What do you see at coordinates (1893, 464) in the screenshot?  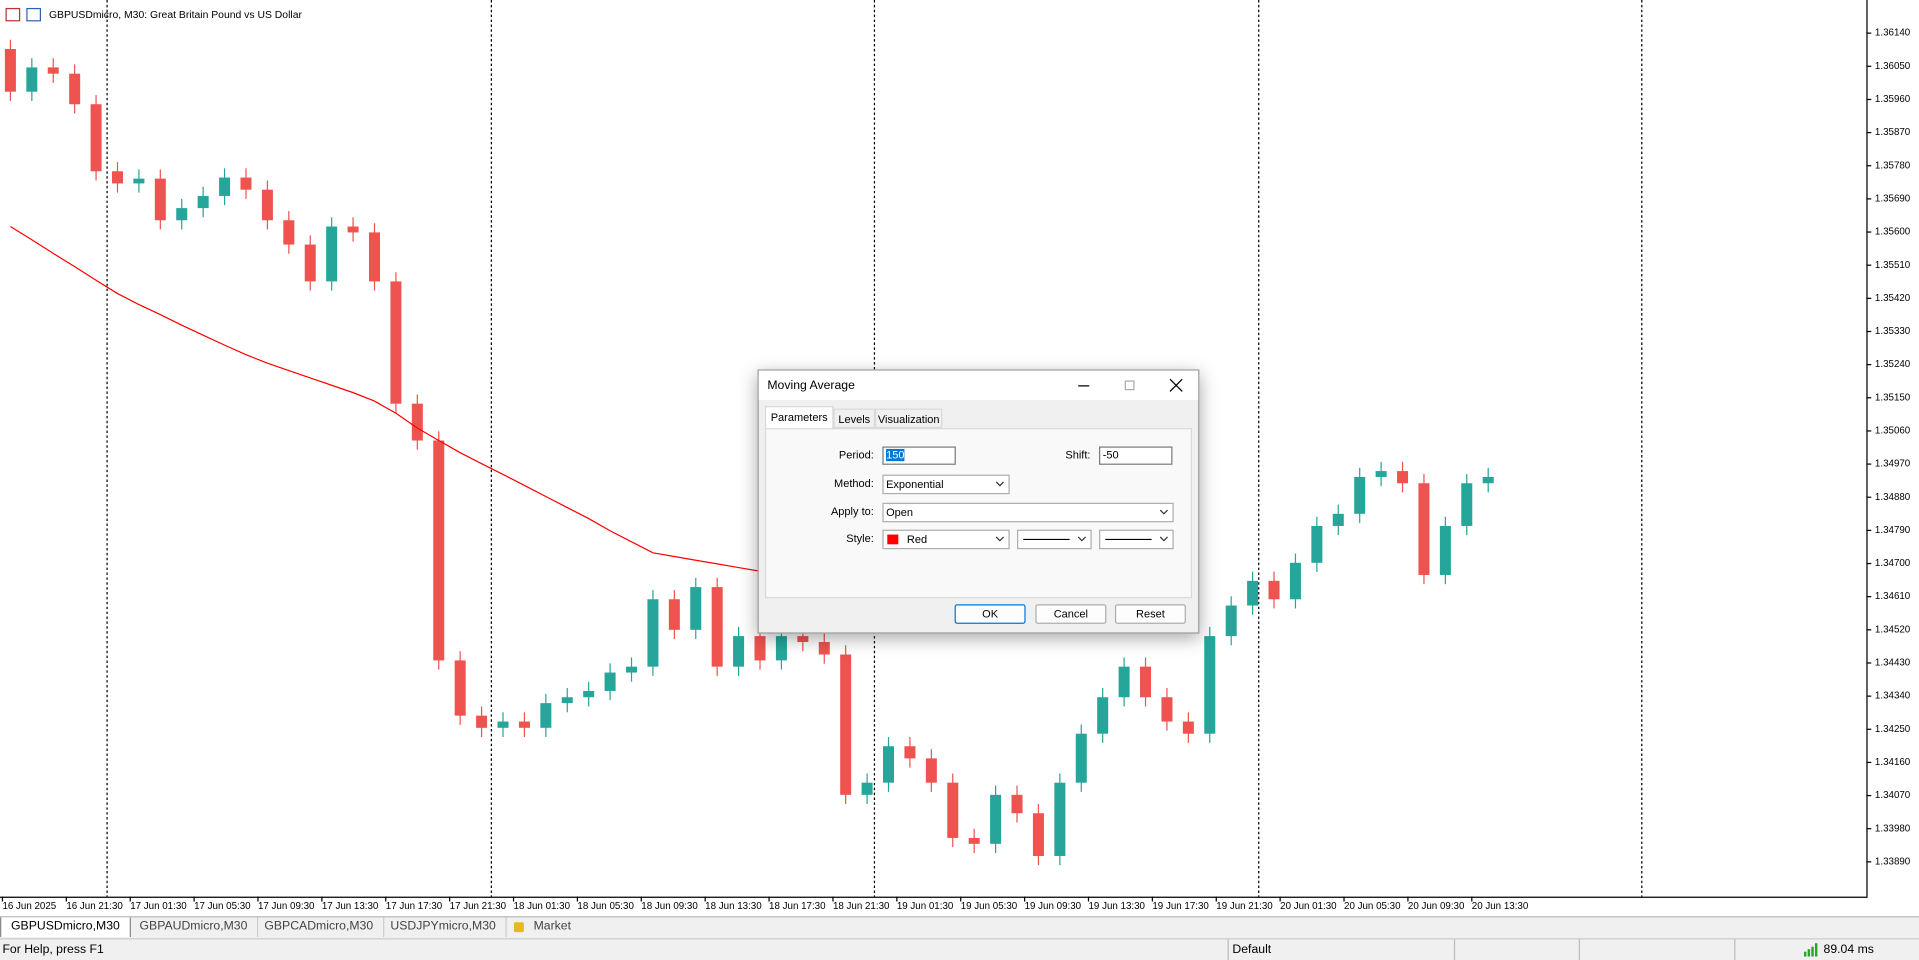 I see `y-tick-label: 1.34970` at bounding box center [1893, 464].